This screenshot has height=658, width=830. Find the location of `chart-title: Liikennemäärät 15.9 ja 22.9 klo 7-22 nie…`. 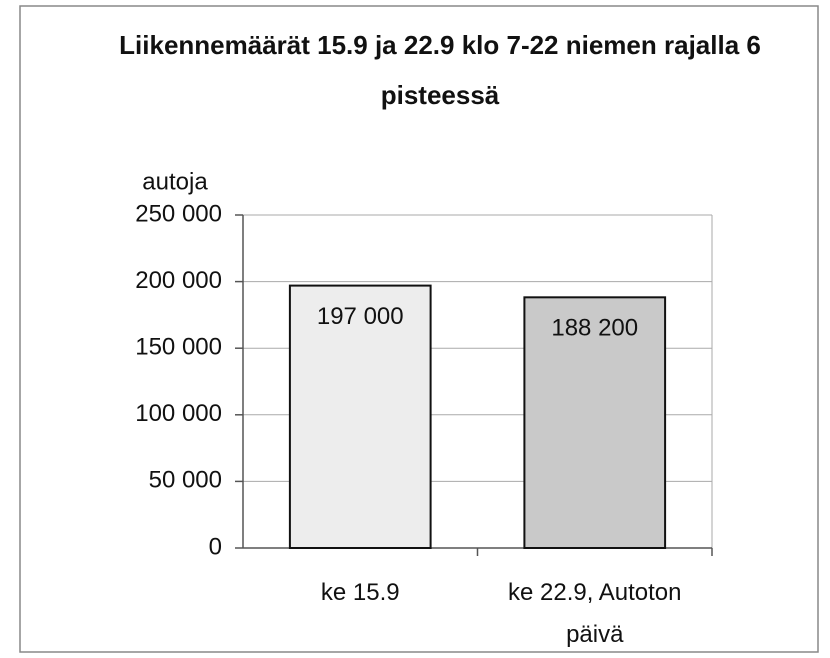

chart-title: Liikennemäärät 15.9 ja 22.9 klo 7-22 nie… is located at coordinates (440, 70).